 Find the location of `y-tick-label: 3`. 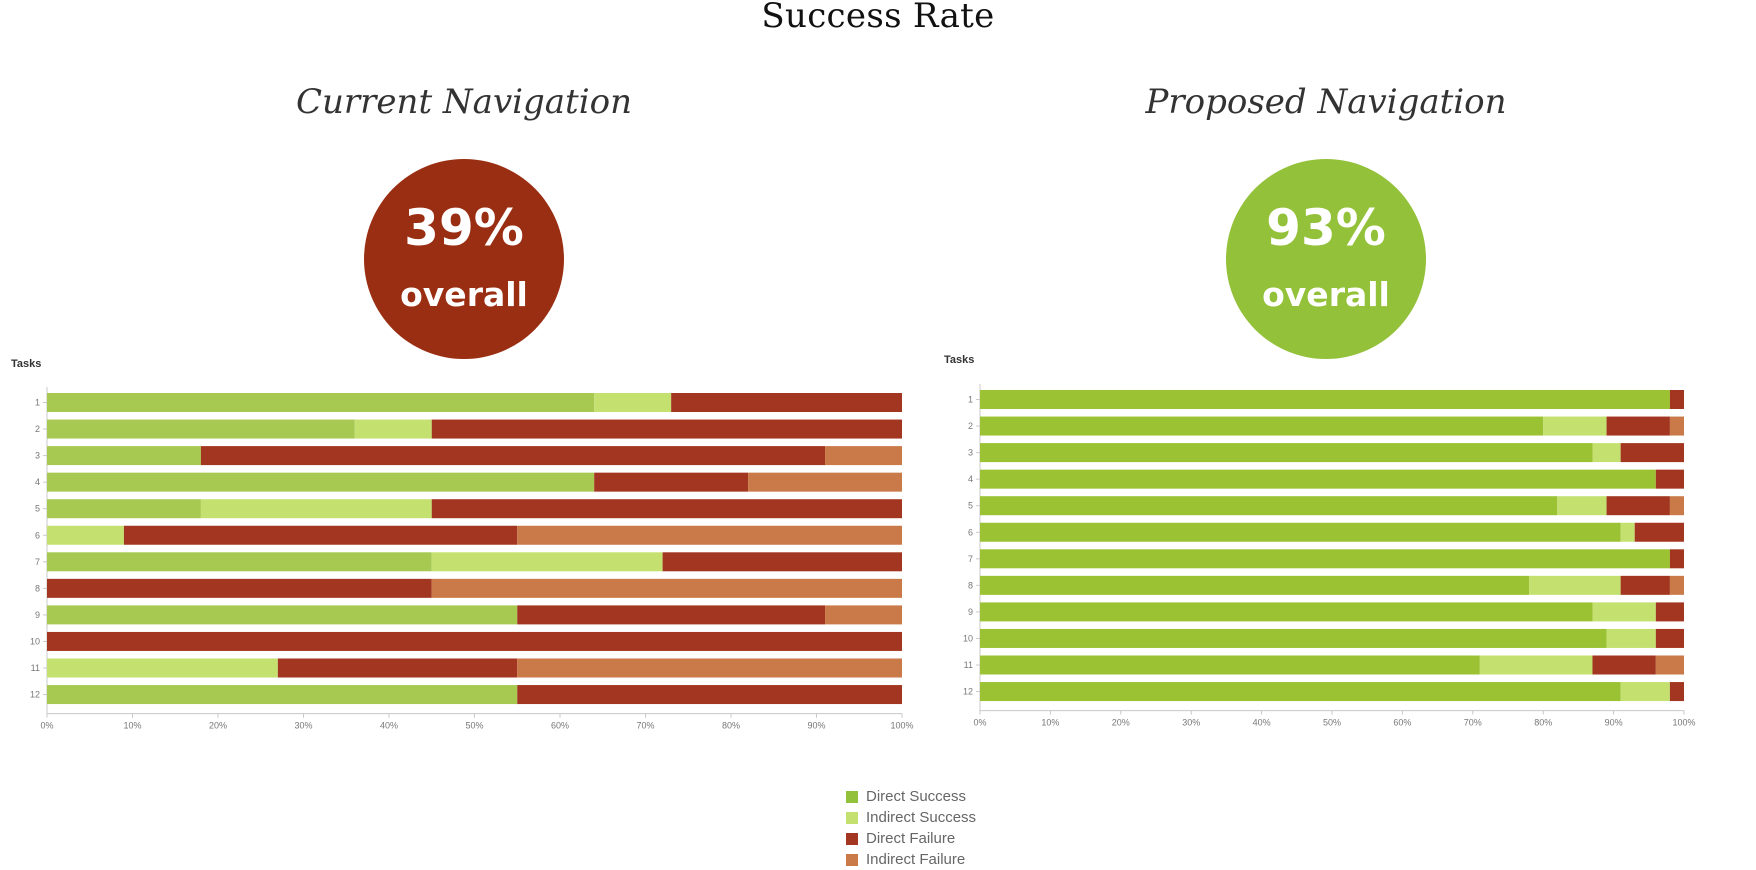

y-tick-label: 3 is located at coordinates (37, 456).